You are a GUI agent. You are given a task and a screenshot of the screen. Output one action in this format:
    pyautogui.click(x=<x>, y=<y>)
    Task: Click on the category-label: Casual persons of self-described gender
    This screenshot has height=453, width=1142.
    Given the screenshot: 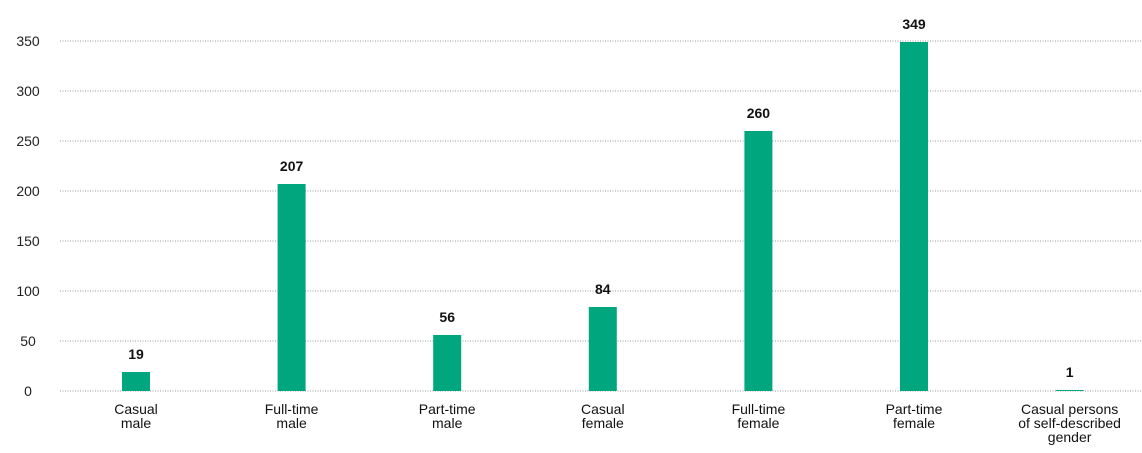 What is the action you would take?
    pyautogui.click(x=1069, y=423)
    